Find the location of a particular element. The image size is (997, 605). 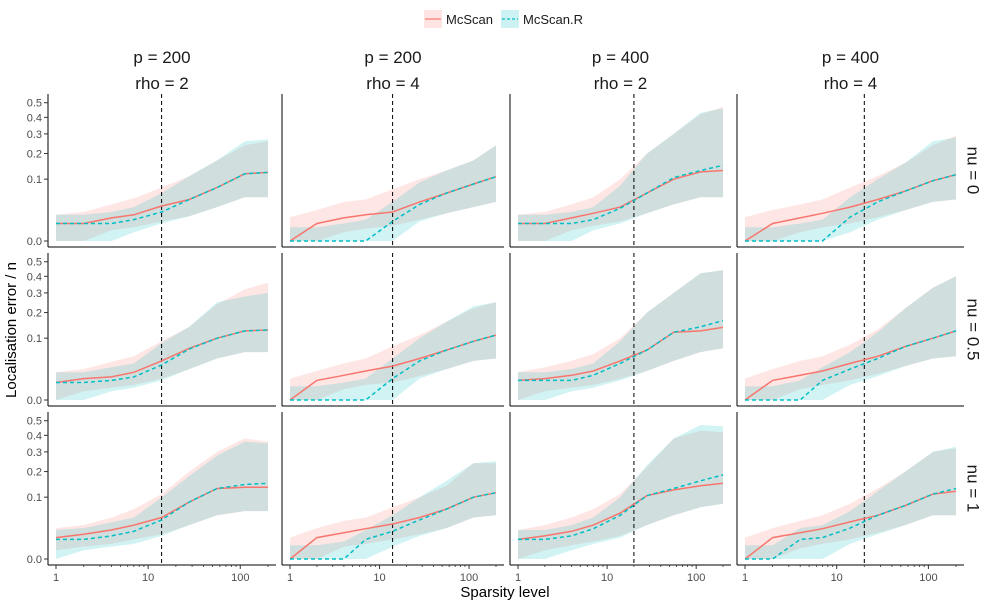

x-tick-label-r2c2-1: 10 is located at coordinates (607, 578).